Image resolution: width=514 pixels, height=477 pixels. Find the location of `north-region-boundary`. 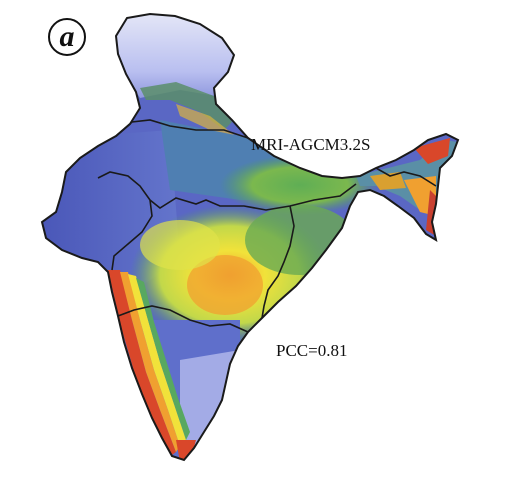

north-region-boundary is located at coordinates (182, 129).